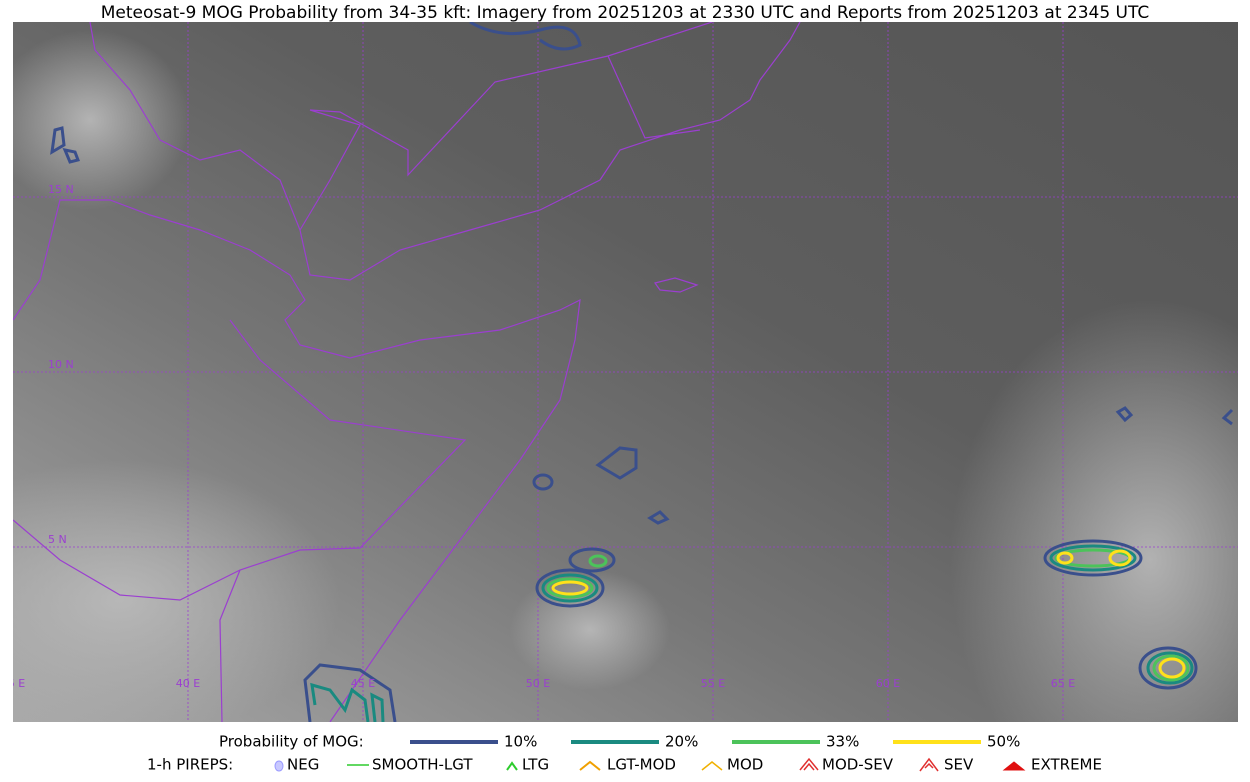 This screenshot has height=782, width=1250. I want to click on lon-labels: 35 E 40 E 45 E 50 E 55 E 60 E 65 E, so click(538, 683).